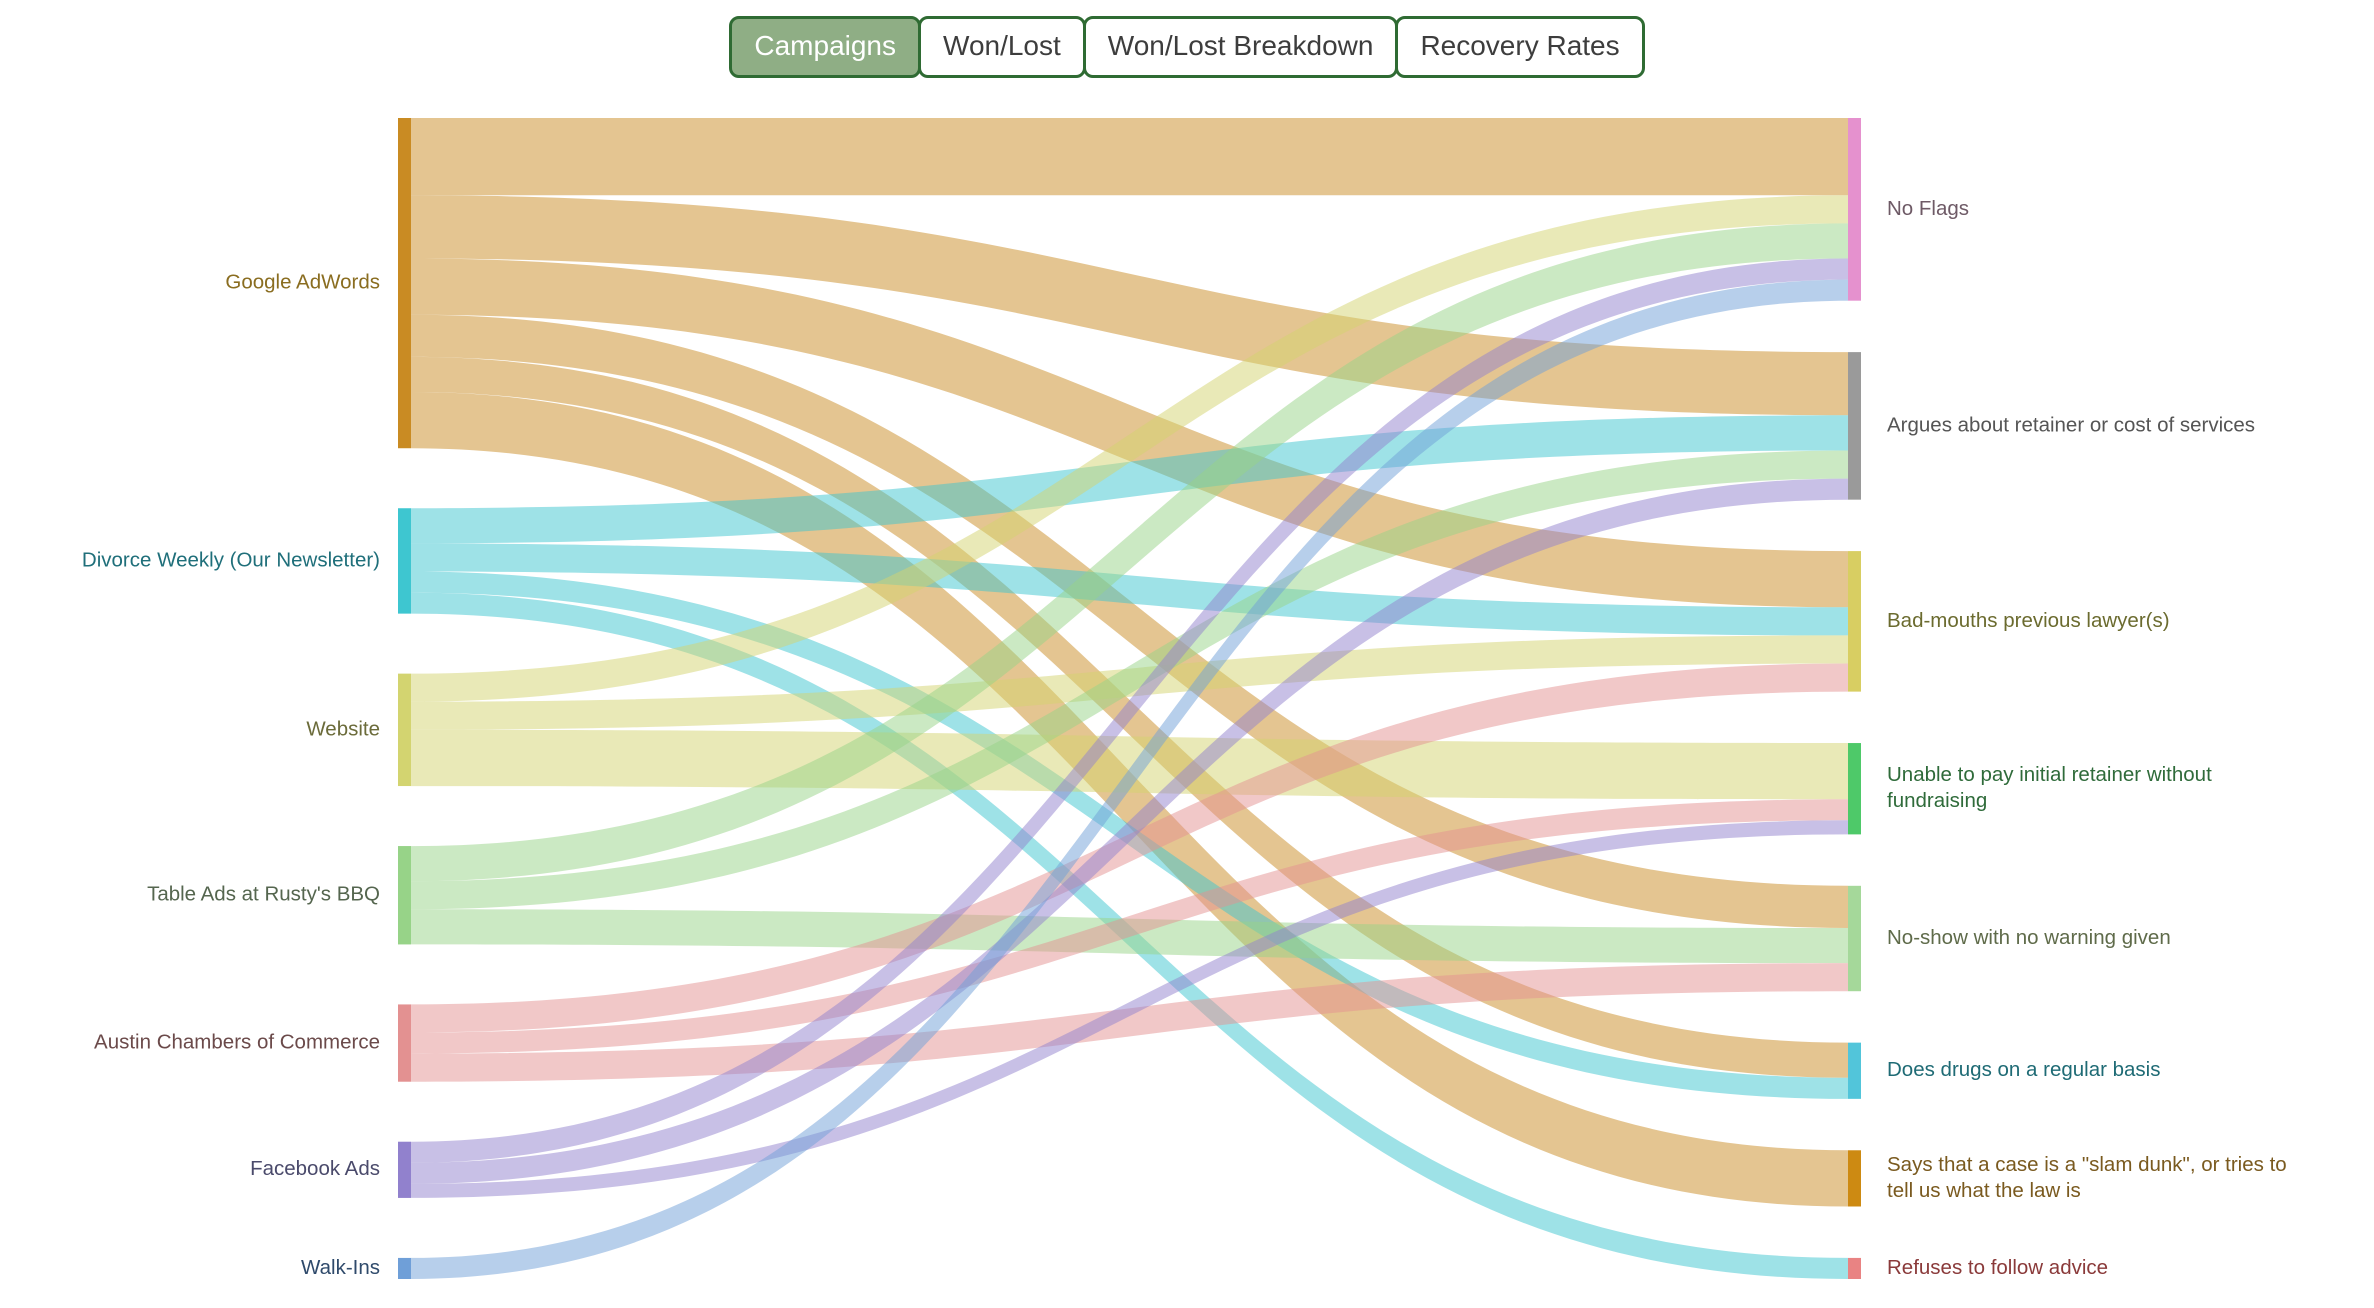 The width and height of the screenshot is (2374, 1308). Describe the element at coordinates (825, 47) in the screenshot. I see `tab-campaigns: Campaigns` at that location.